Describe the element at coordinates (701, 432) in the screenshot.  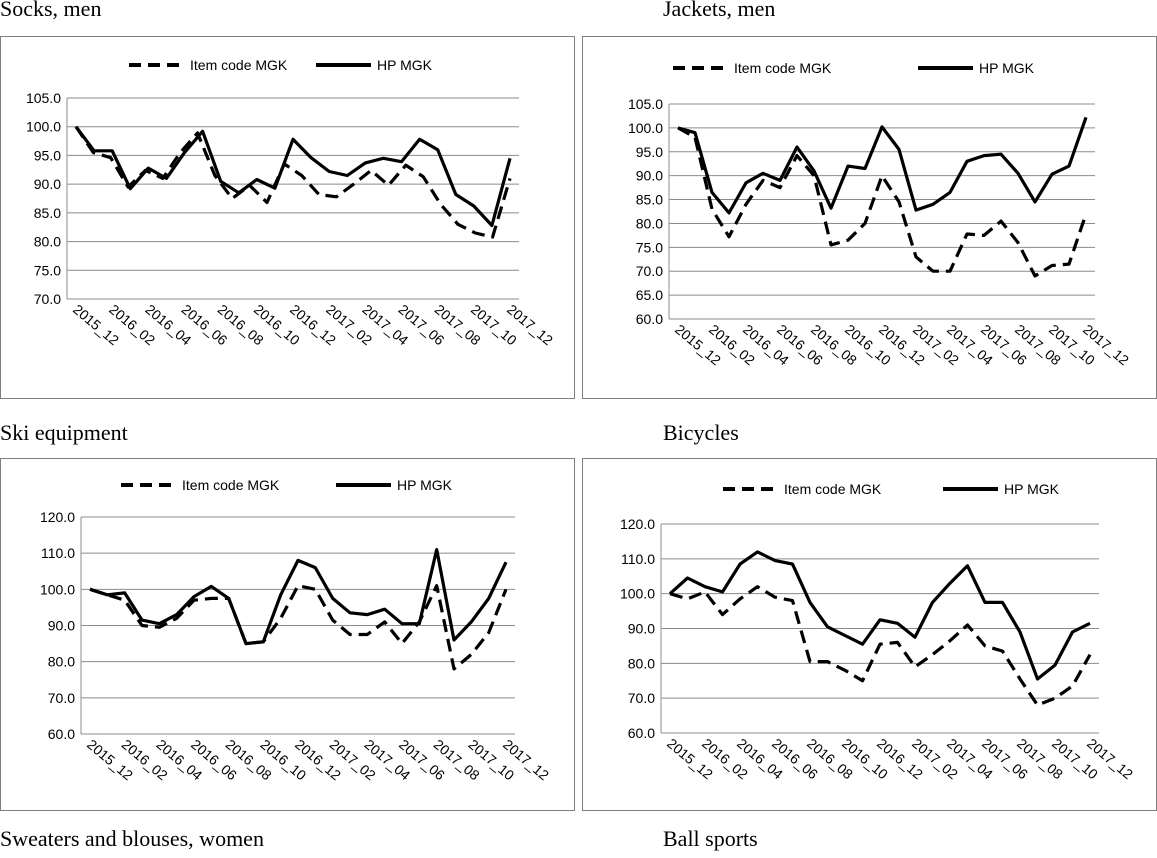
I see `caption-bicycles: Bicycles` at that location.